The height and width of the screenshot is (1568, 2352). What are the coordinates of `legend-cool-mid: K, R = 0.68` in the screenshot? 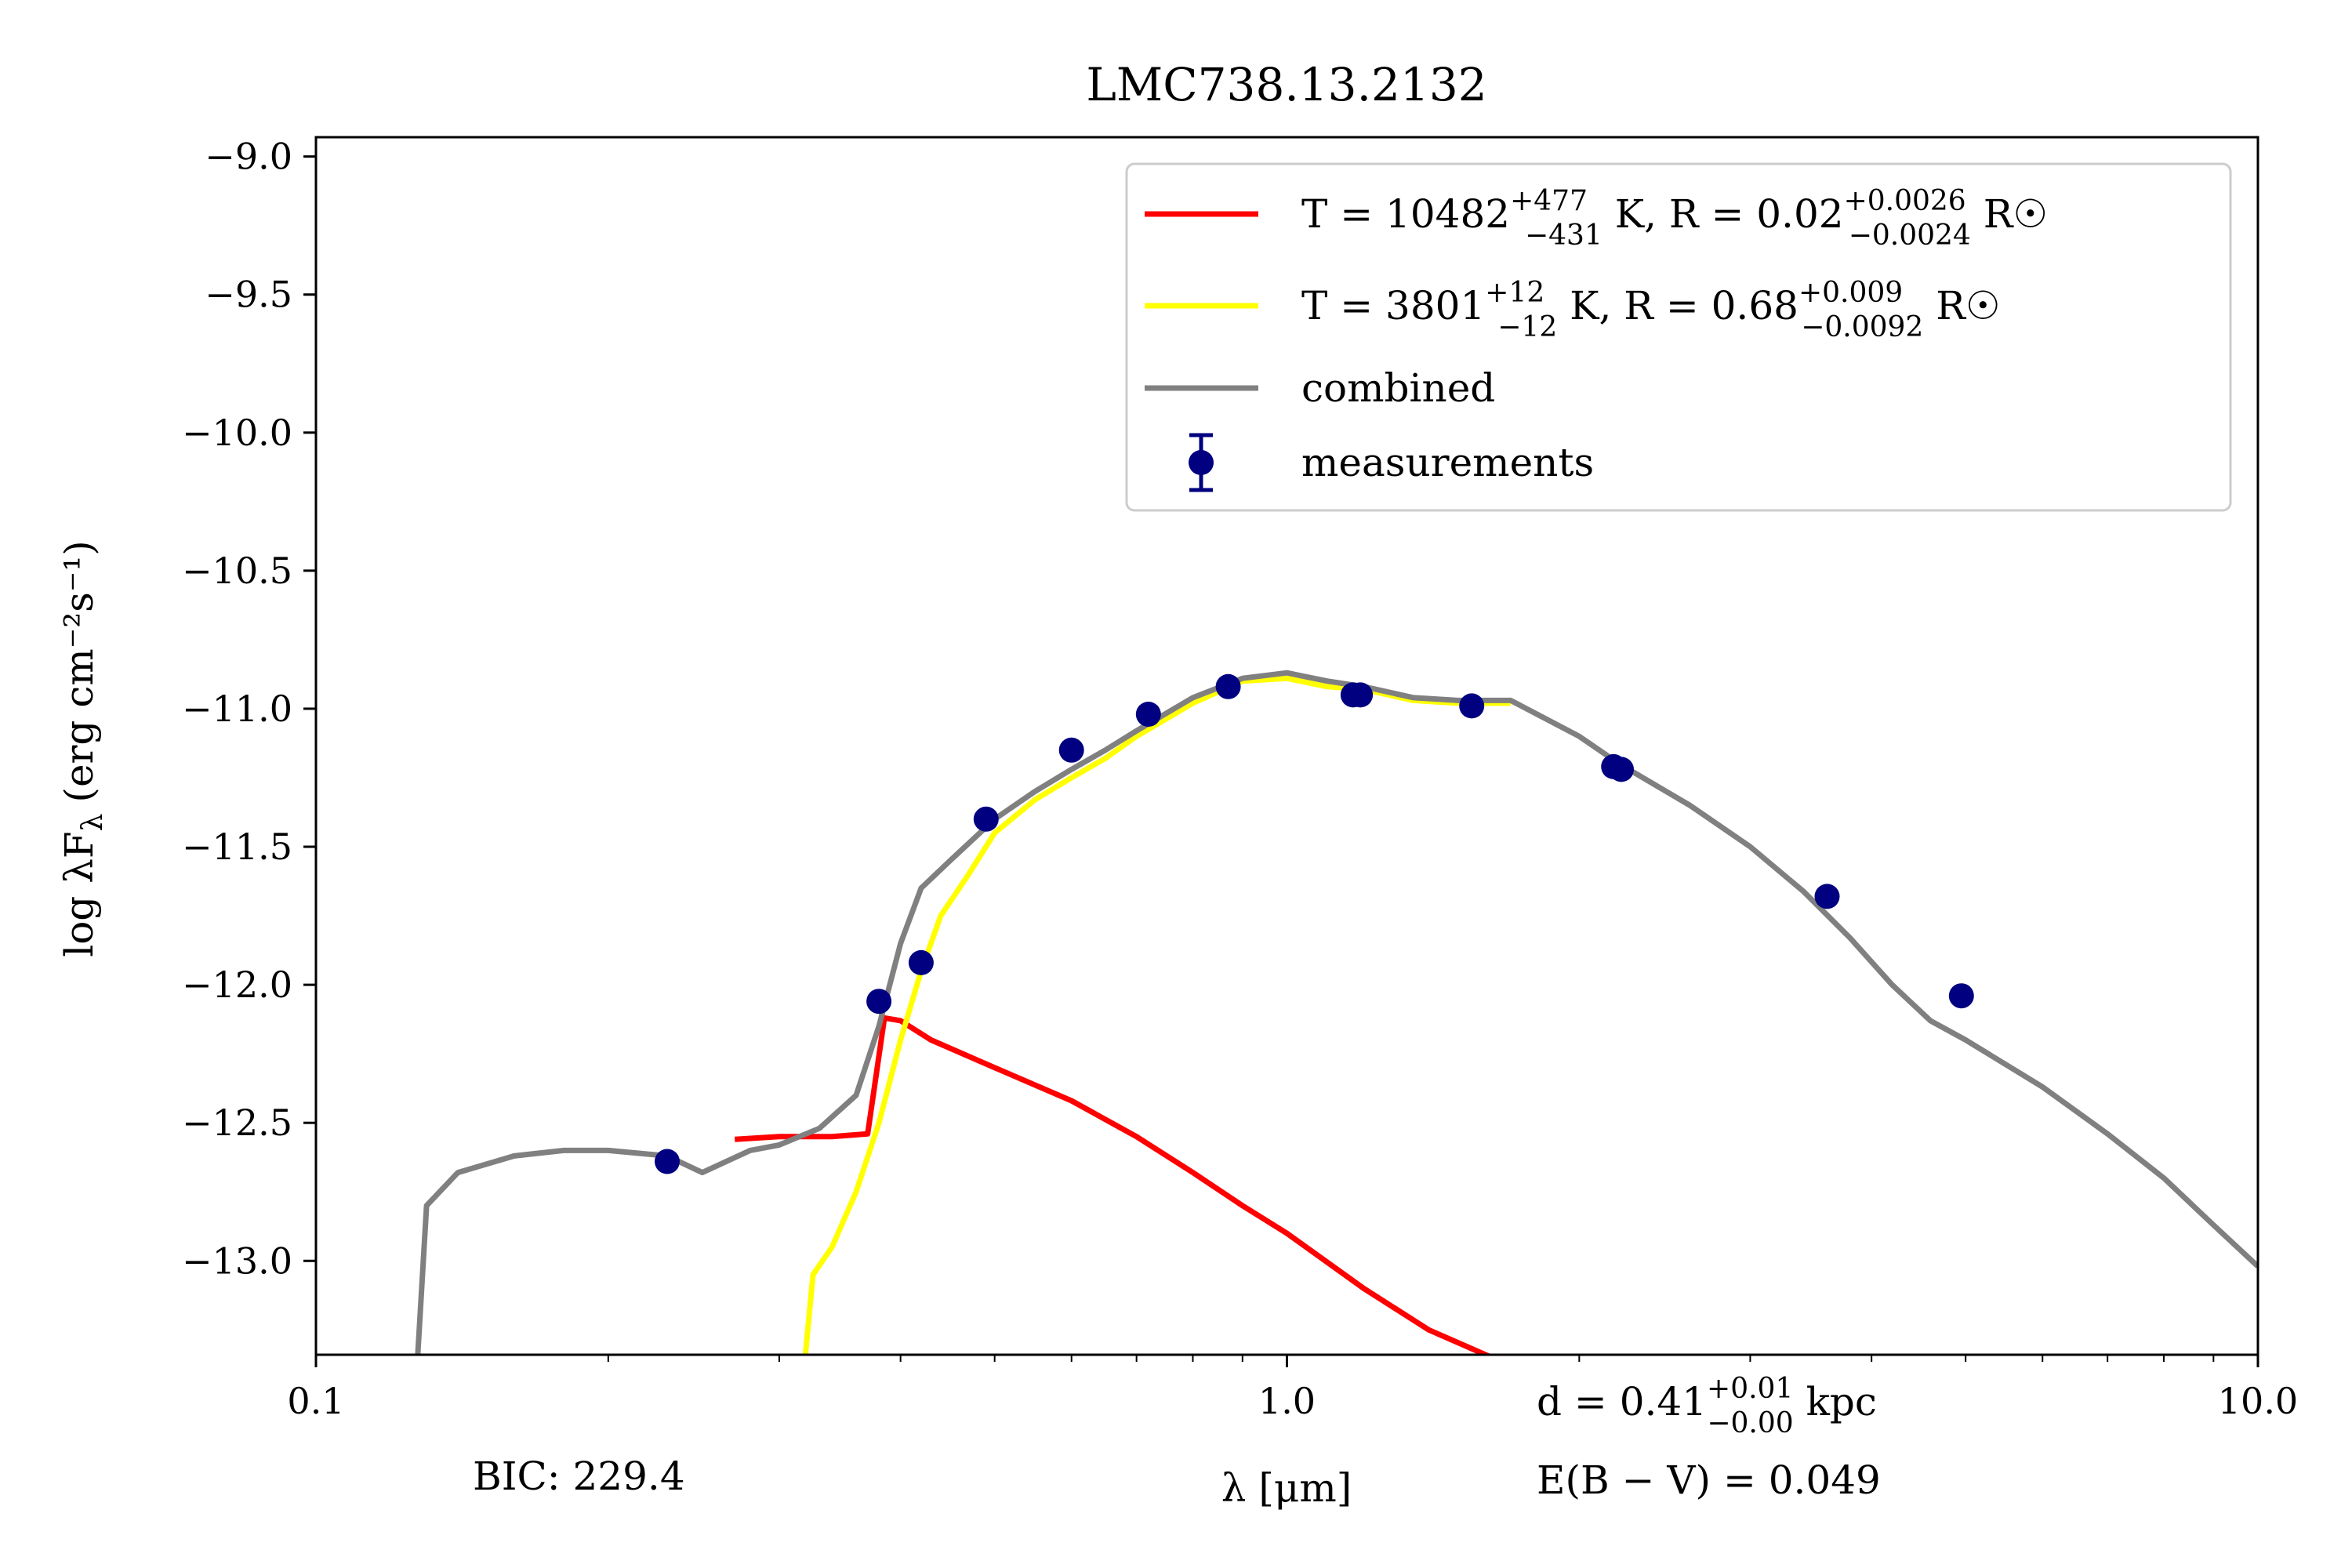 It's located at (1677, 305).